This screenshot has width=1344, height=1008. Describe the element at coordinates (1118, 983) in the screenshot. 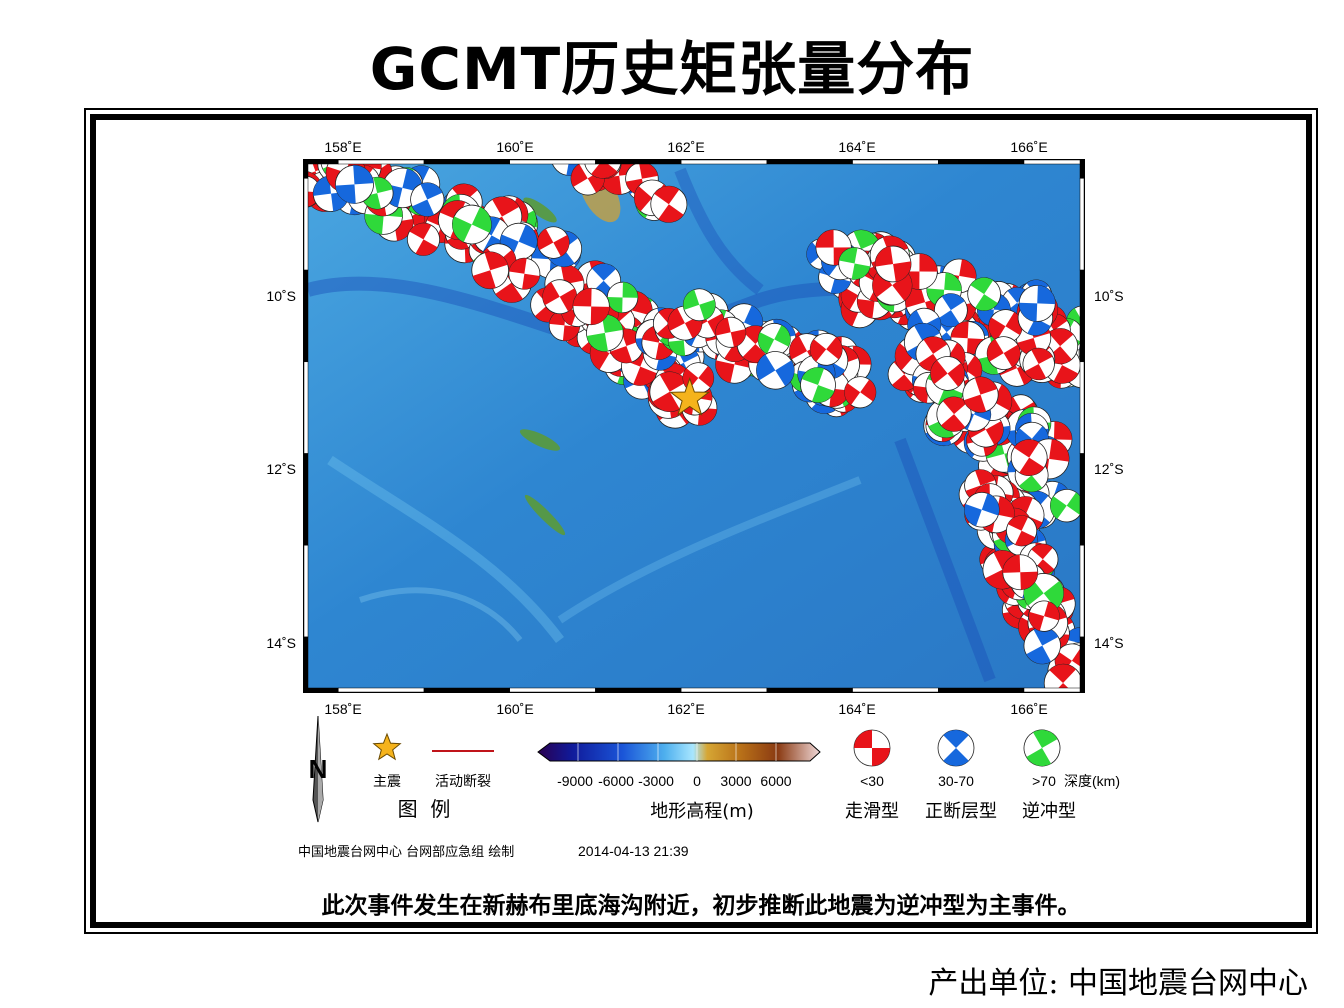

I see `producer-text: 产出单位: 中国地震台网中心` at that location.